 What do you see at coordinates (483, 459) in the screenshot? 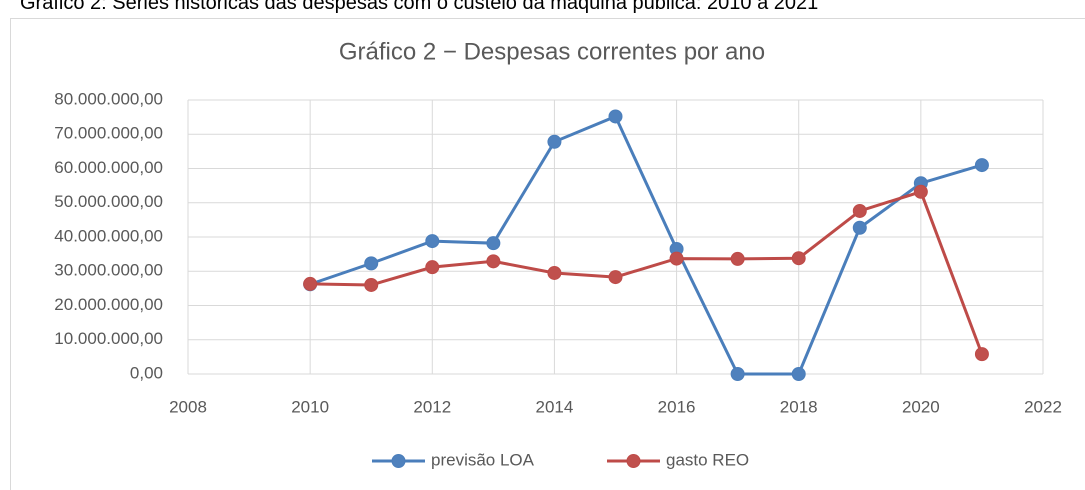
I see `legend-label: previsão LOA` at bounding box center [483, 459].